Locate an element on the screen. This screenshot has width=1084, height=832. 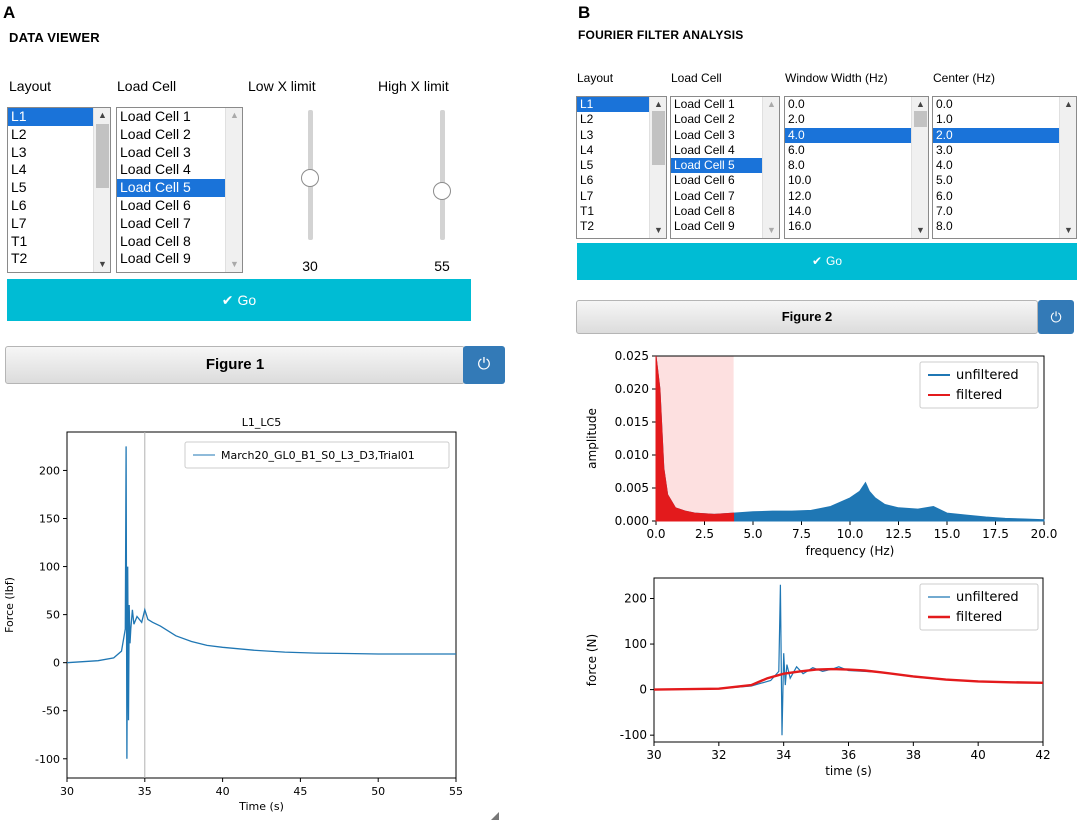
high-x-limit-slider is located at coordinates (442, 175).